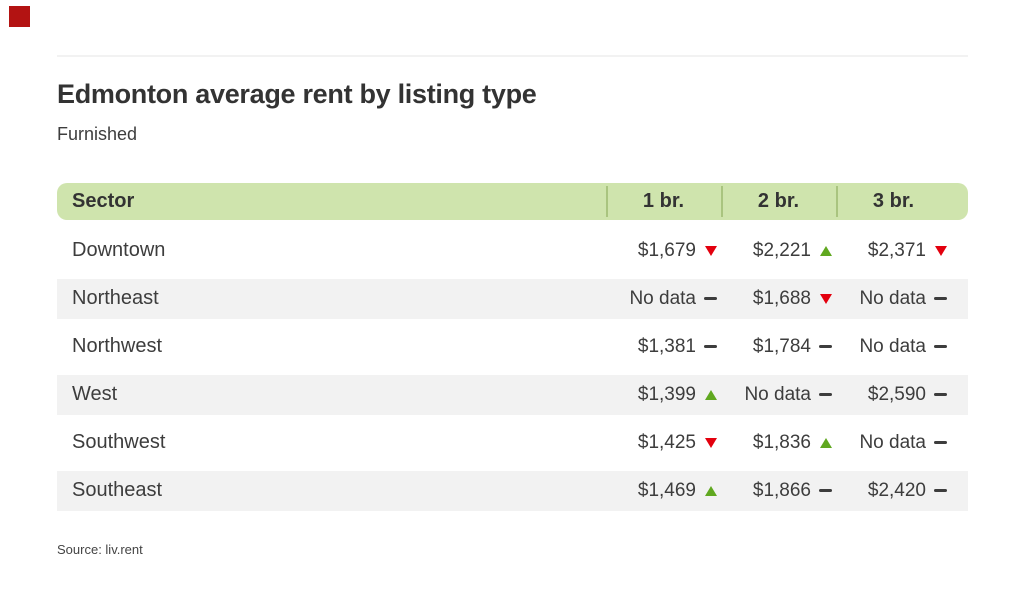  I want to click on rent-cell: $2,221, so click(778, 251).